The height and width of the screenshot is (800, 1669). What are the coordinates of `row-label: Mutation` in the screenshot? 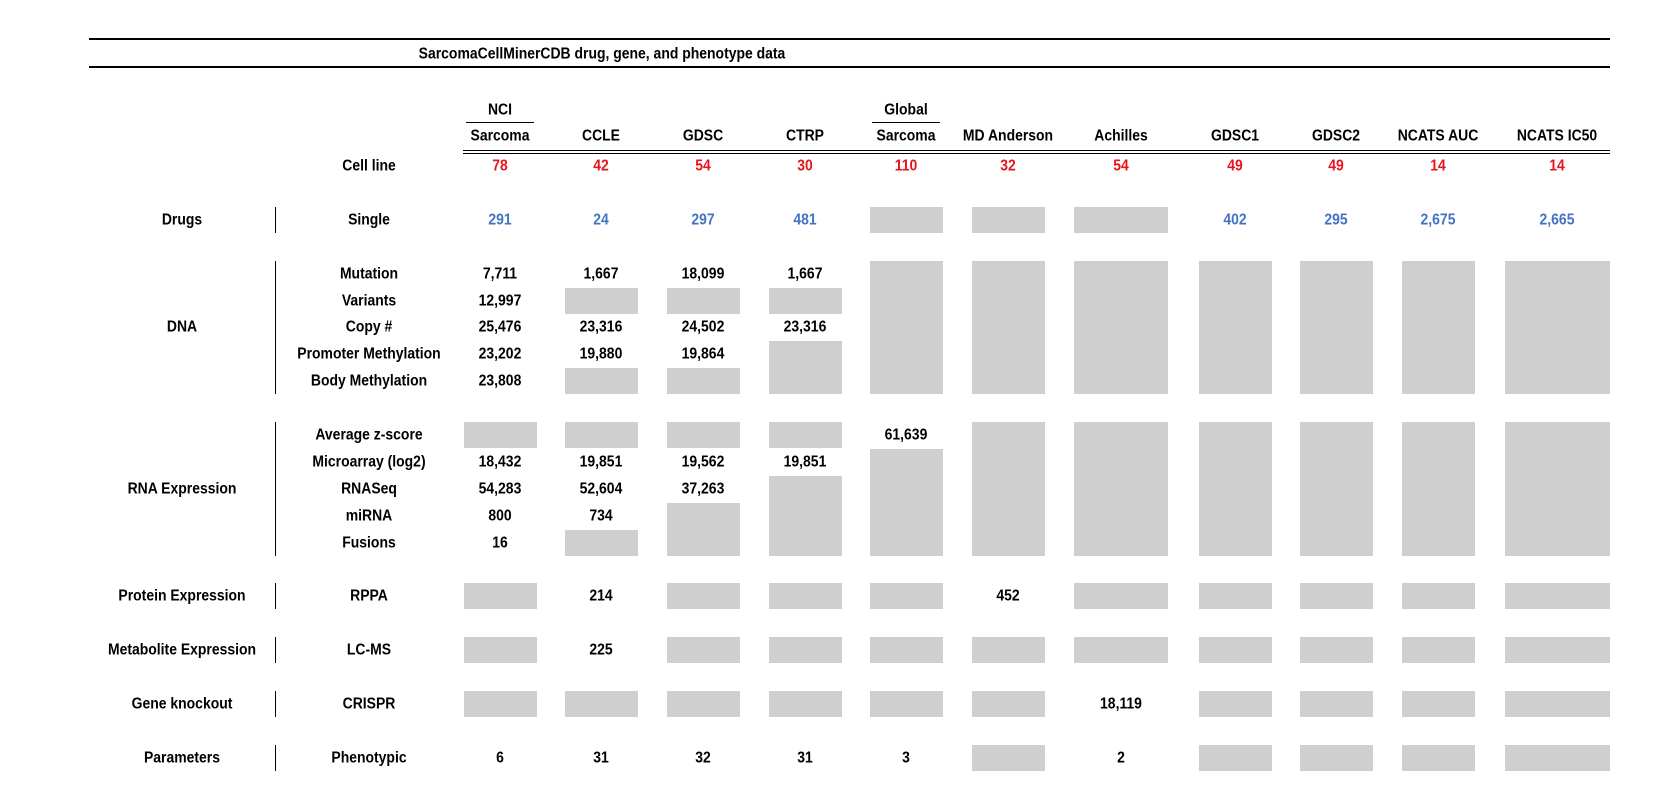 It's located at (369, 273).